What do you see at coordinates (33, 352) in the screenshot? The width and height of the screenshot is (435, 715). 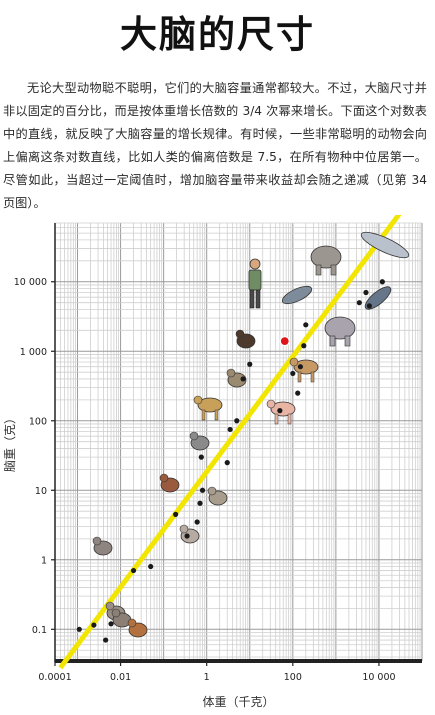 I see `y-tick-label: 1 000` at bounding box center [33, 352].